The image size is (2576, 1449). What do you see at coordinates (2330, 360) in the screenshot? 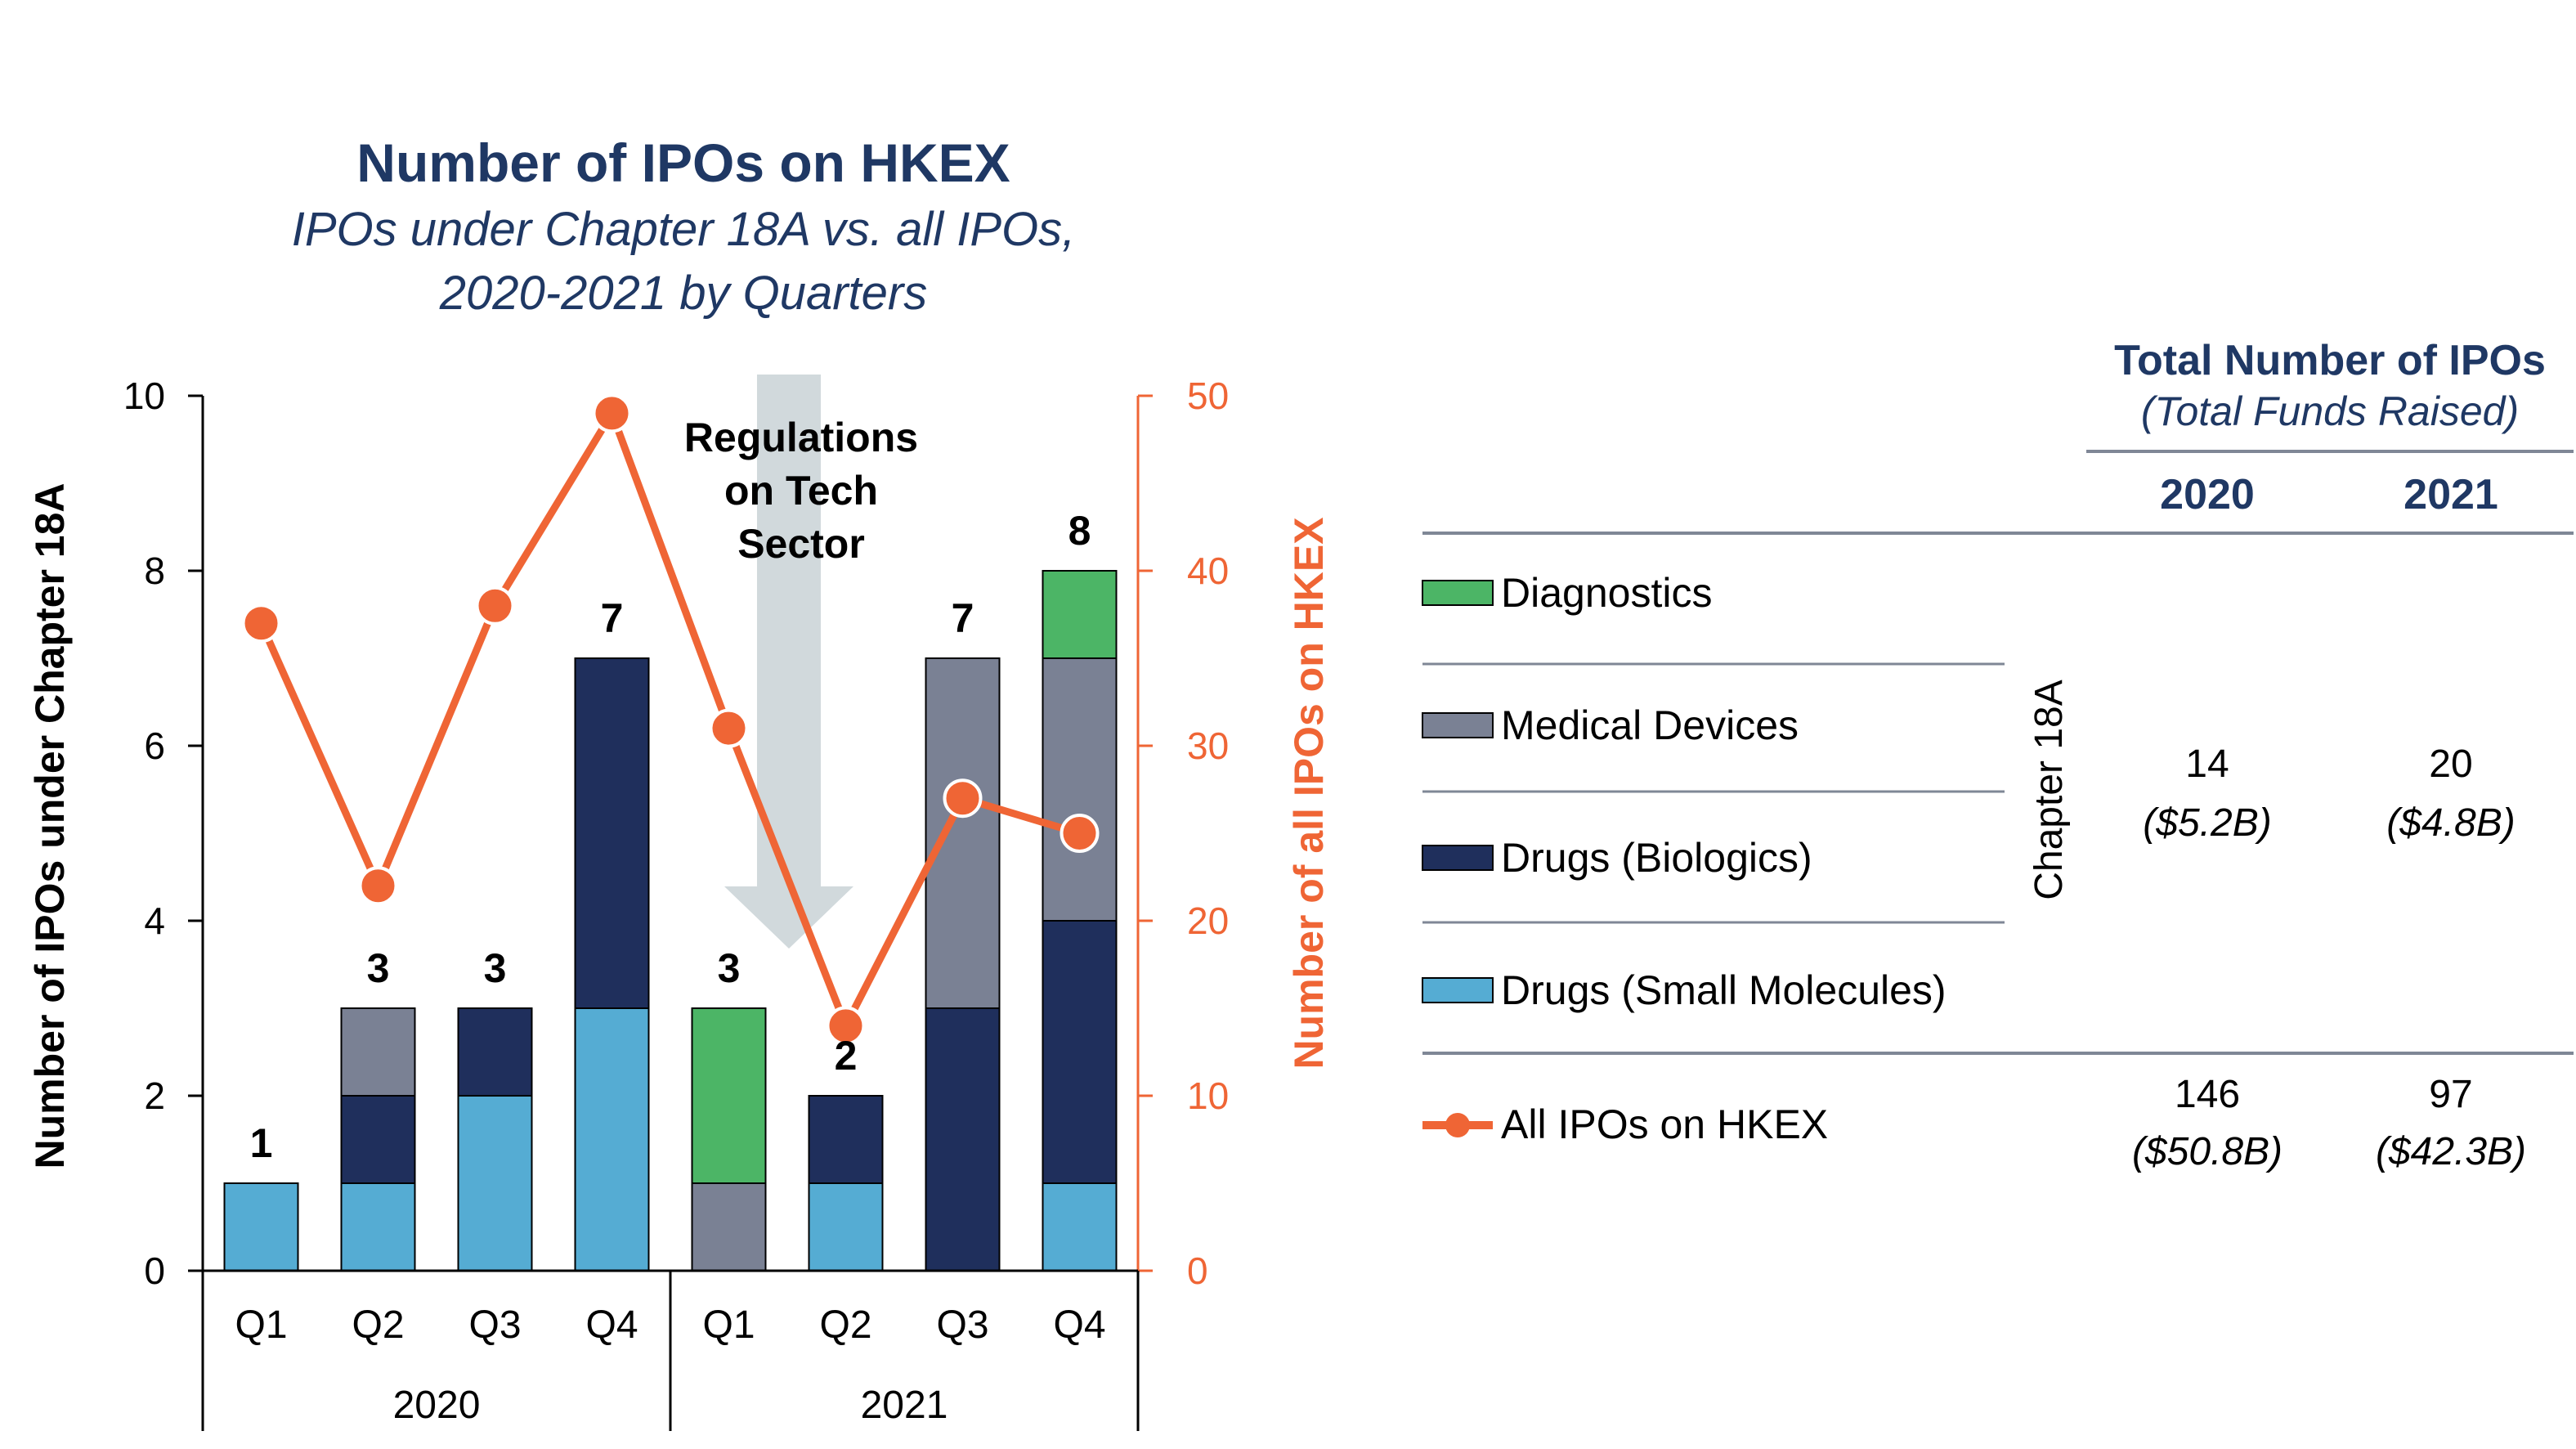
I see `table-header: Total Number of IPOs` at bounding box center [2330, 360].